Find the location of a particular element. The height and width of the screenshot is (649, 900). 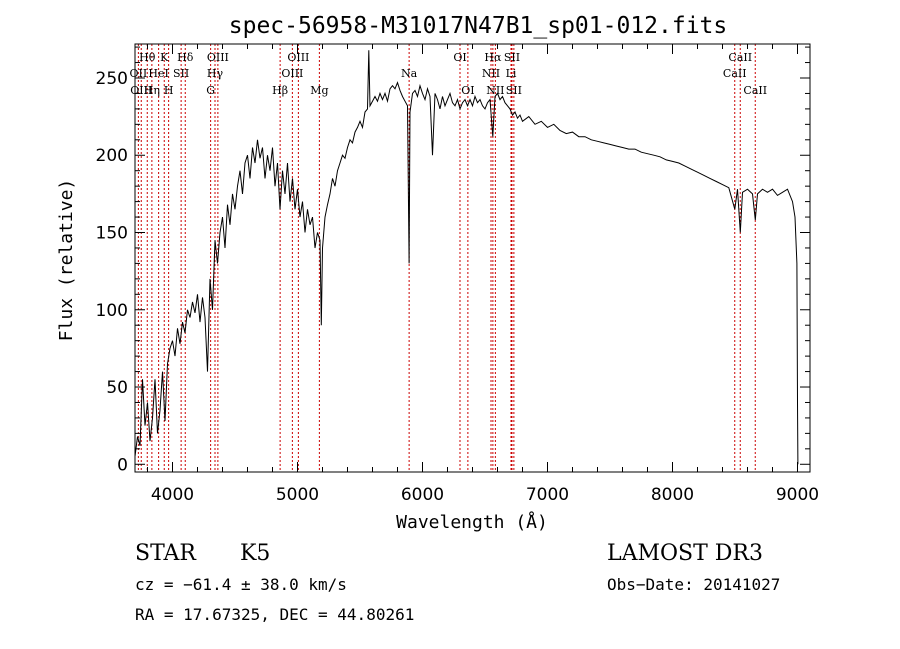

y-axis-label: Flux (relative) is located at coordinates (66, 260).